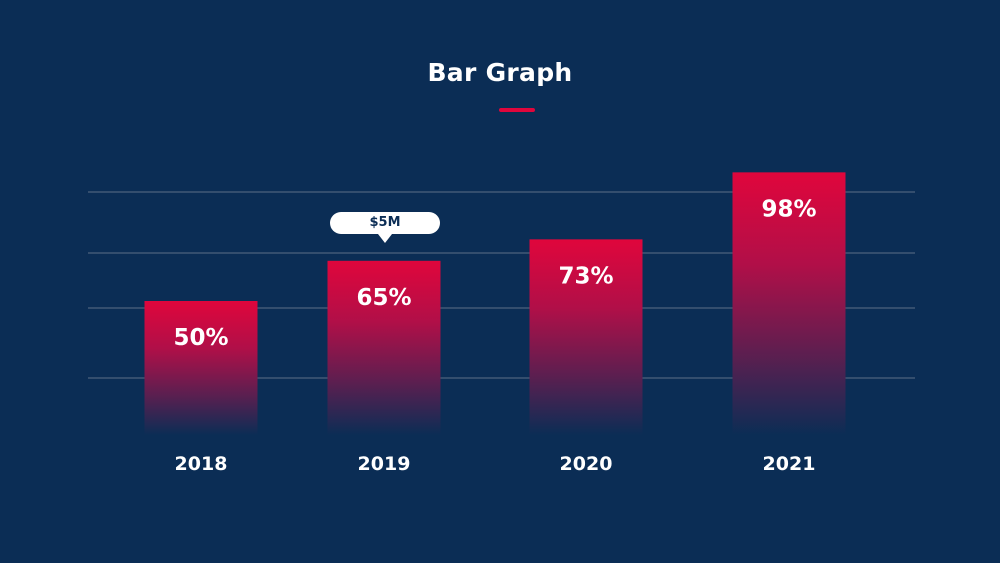 The height and width of the screenshot is (563, 1000). What do you see at coordinates (385, 227) in the screenshot?
I see `annotation-callout: $5M` at bounding box center [385, 227].